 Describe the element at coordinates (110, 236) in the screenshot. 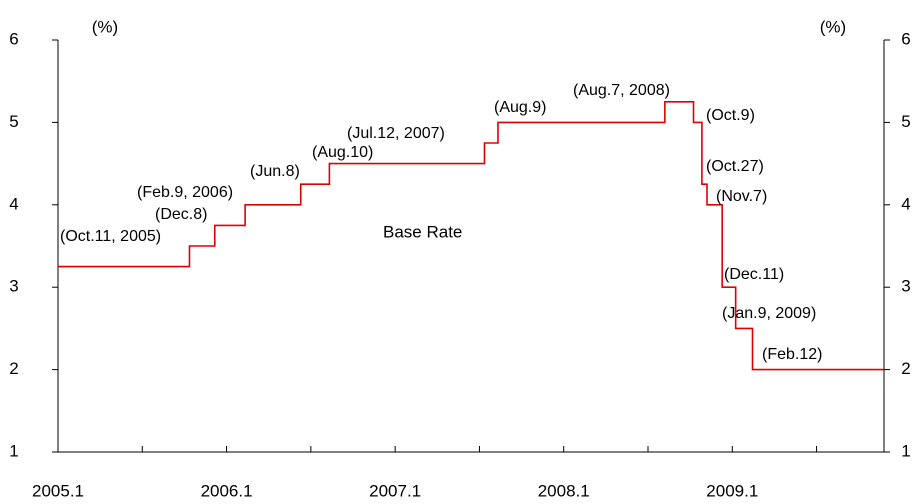

I see `event-label: (Oct.11, 2005)` at that location.